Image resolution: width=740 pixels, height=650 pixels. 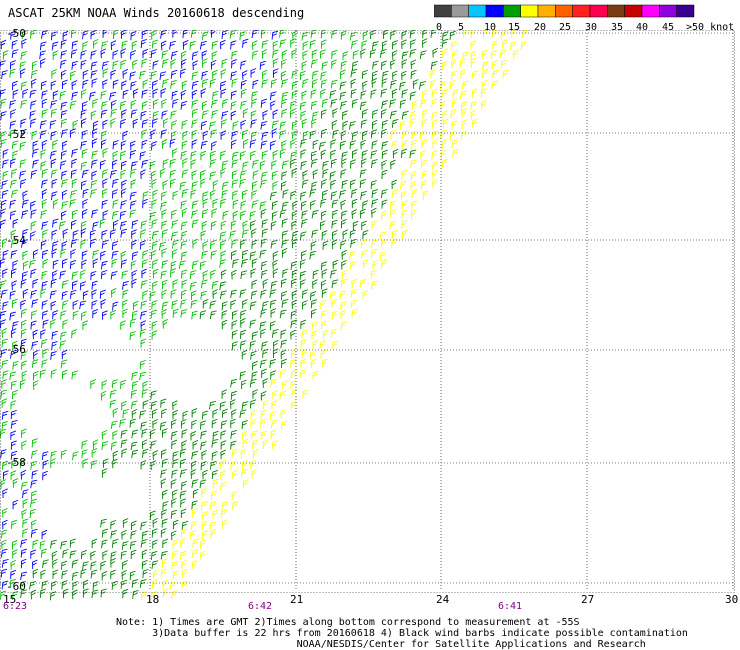 What do you see at coordinates (710, 27) in the screenshot?
I see `colorbar-label: >50 knots` at bounding box center [710, 27].